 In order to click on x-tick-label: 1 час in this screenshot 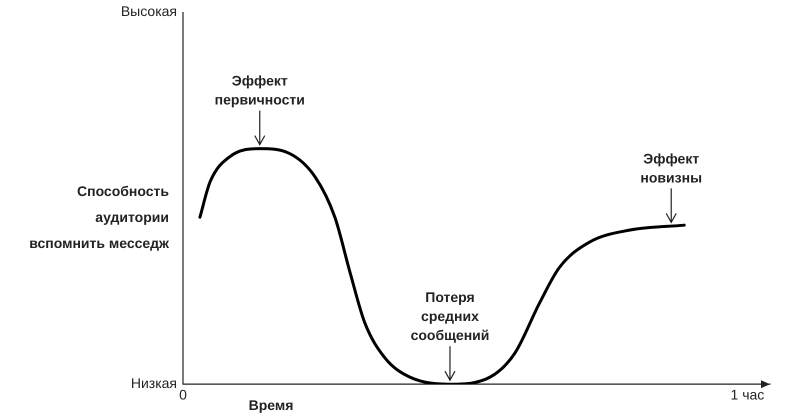, I will do `click(747, 394)`.